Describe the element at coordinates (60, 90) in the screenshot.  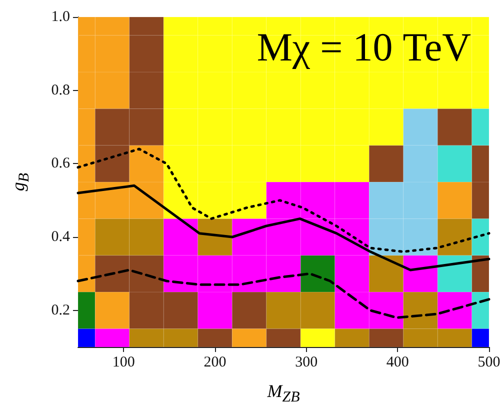
I see `y-tick-label: 0.8` at that location.